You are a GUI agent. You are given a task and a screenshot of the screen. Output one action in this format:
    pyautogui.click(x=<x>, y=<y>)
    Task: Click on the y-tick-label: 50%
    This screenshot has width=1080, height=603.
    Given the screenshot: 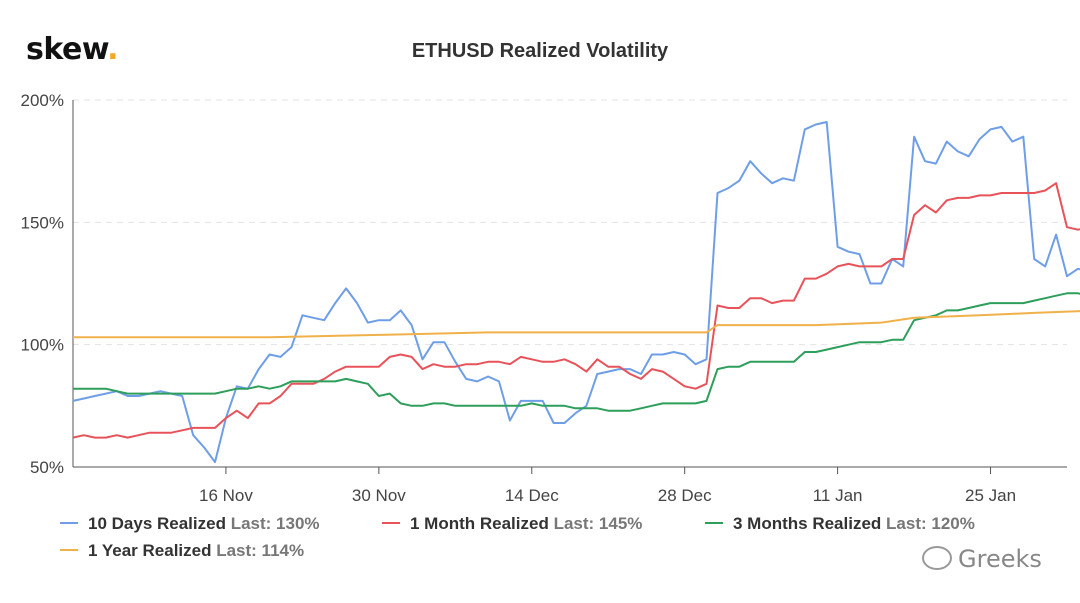 What is the action you would take?
    pyautogui.click(x=47, y=467)
    